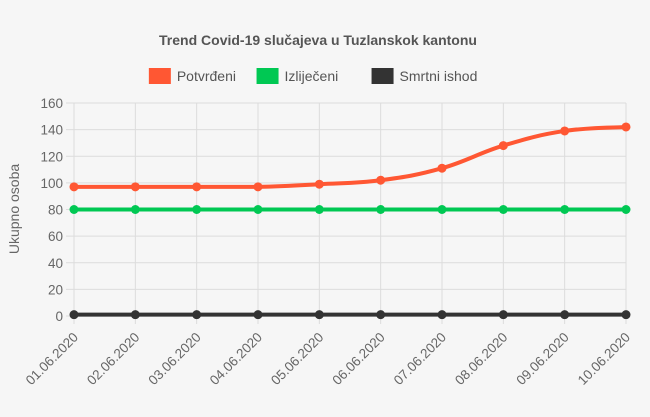 The width and height of the screenshot is (650, 417). I want to click on x-tick-label: 06.06.2020, so click(358, 359).